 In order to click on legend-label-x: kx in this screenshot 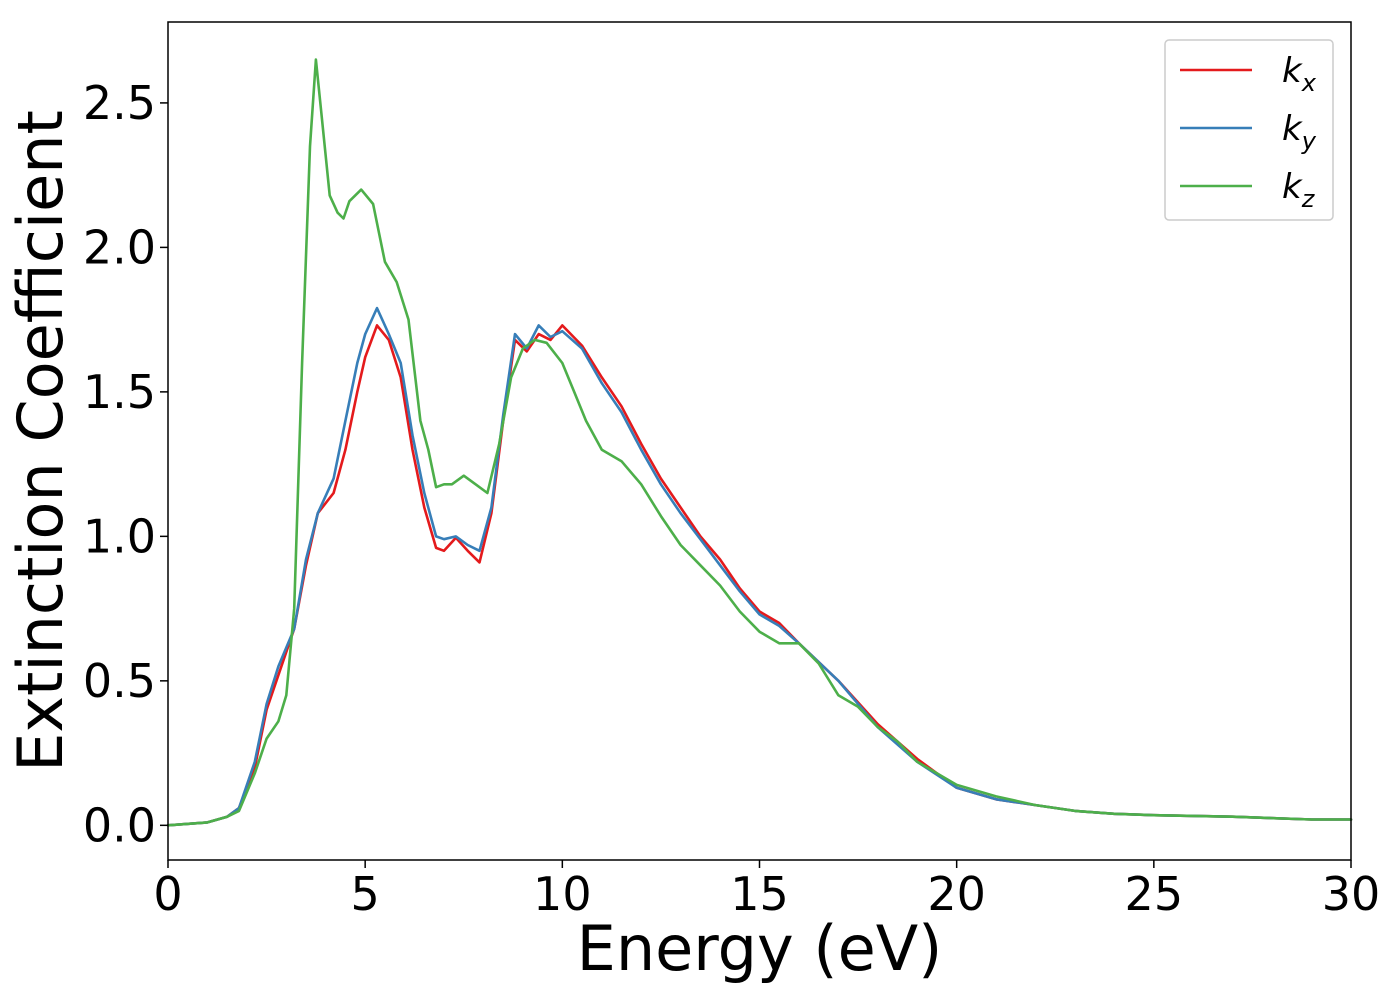, I will do `click(1299, 74)`.